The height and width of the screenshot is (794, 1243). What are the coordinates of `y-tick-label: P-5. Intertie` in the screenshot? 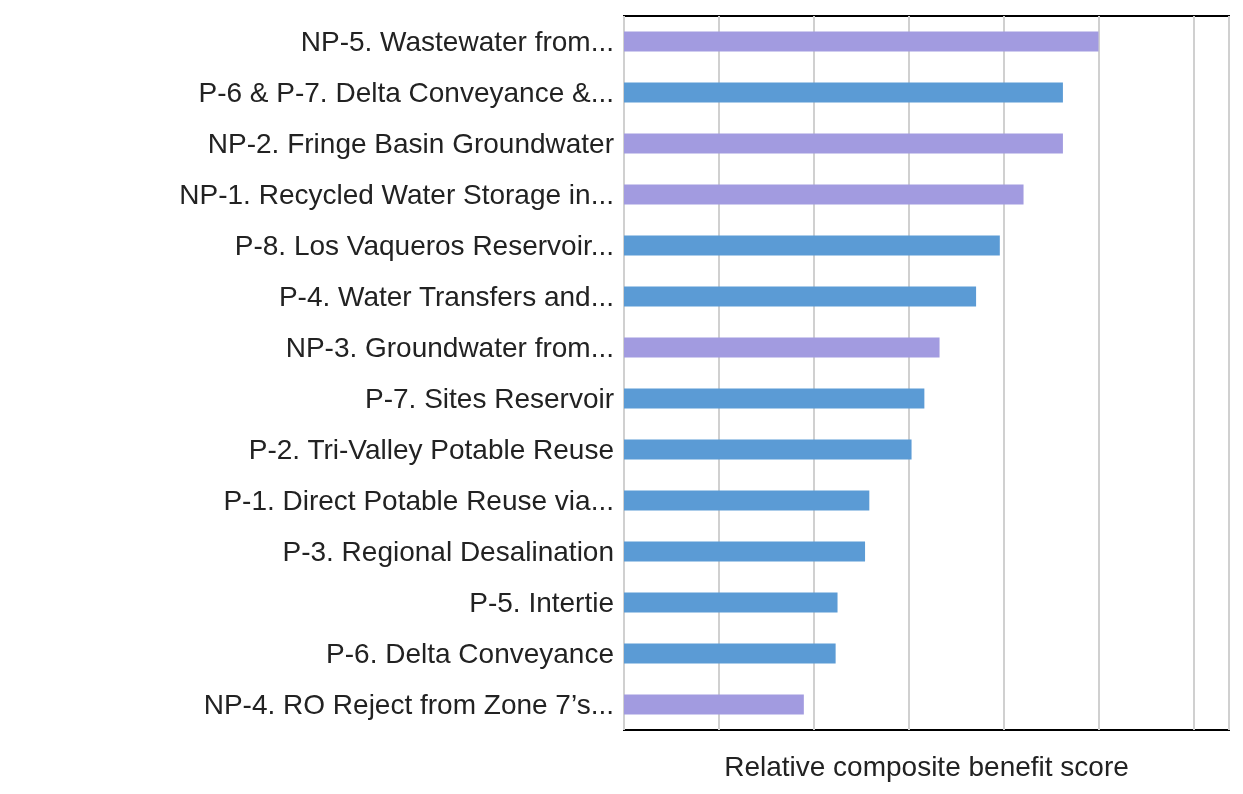 It's located at (541, 602).